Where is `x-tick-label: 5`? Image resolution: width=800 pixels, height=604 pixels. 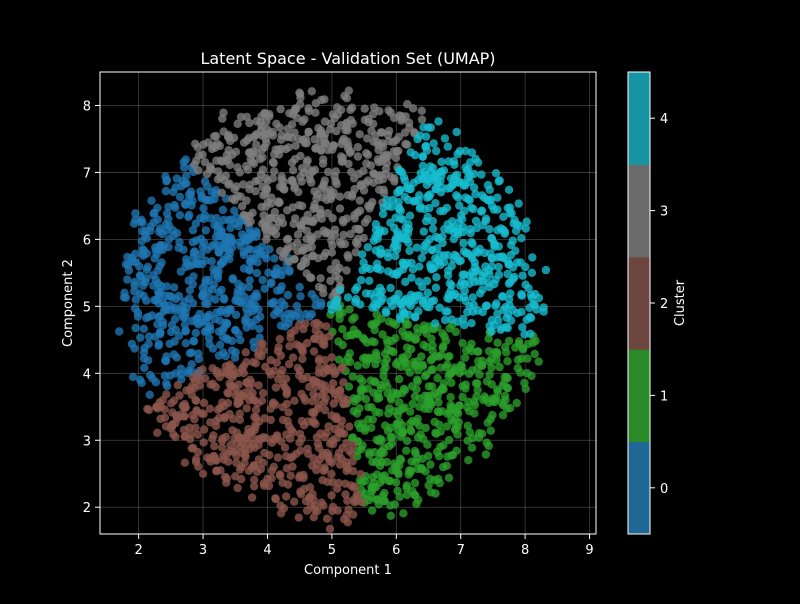 x-tick-label: 5 is located at coordinates (332, 550).